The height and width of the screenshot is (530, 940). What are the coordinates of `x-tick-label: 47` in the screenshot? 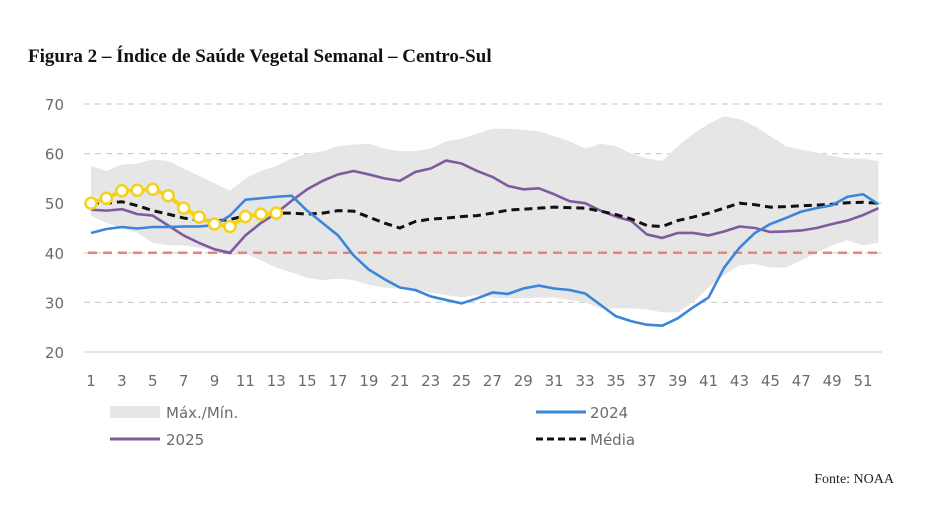 It's located at (801, 381).